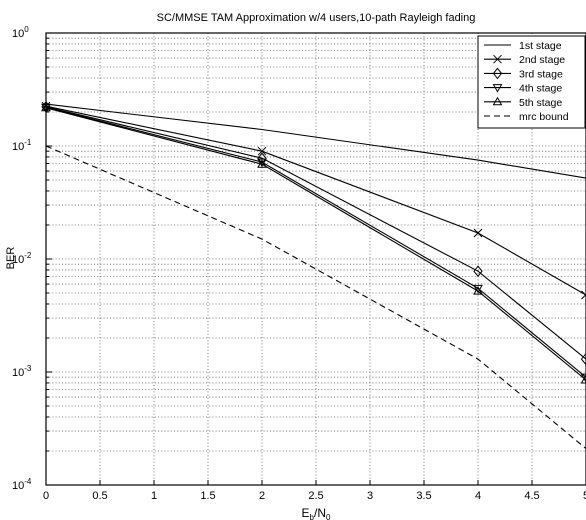 This screenshot has width=586, height=520. What do you see at coordinates (540, 103) in the screenshot?
I see `legend-label: 5th stage` at bounding box center [540, 103].